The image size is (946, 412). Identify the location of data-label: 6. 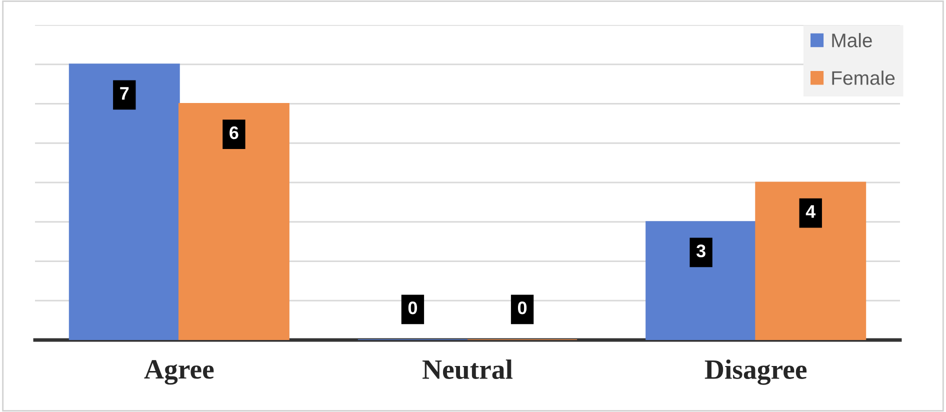
(234, 133).